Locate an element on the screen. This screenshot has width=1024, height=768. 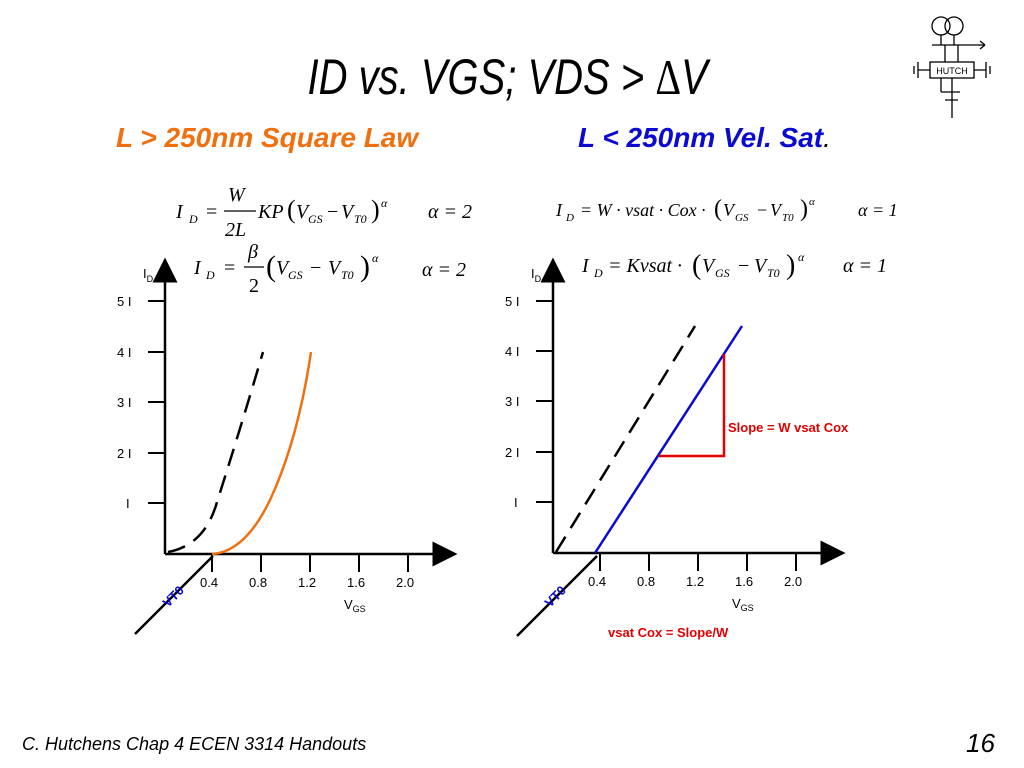
delta-symbol: Δ is located at coordinates (668, 77).